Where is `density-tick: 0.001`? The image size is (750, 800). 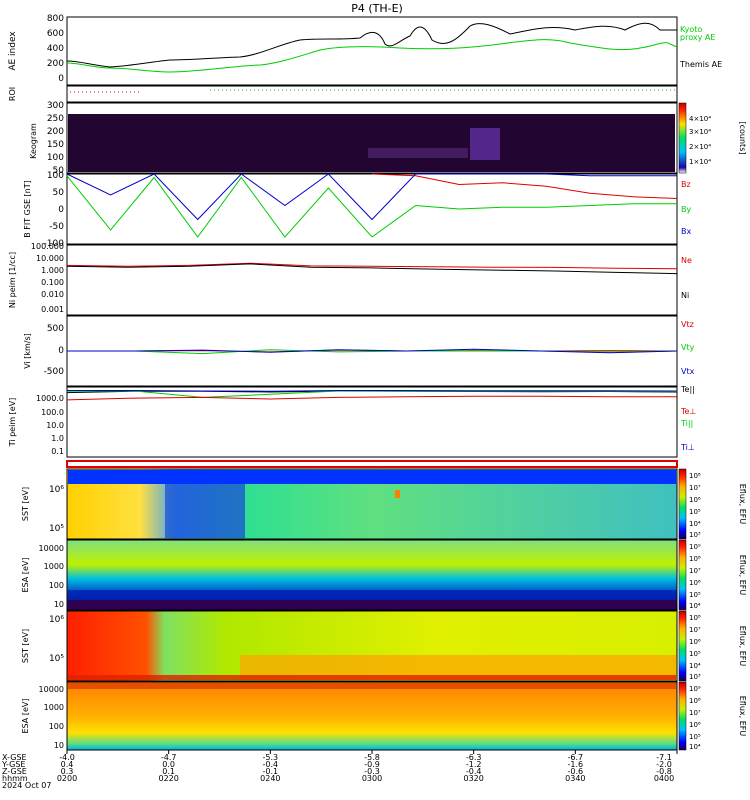 density-tick: 0.001 is located at coordinates (52, 309).